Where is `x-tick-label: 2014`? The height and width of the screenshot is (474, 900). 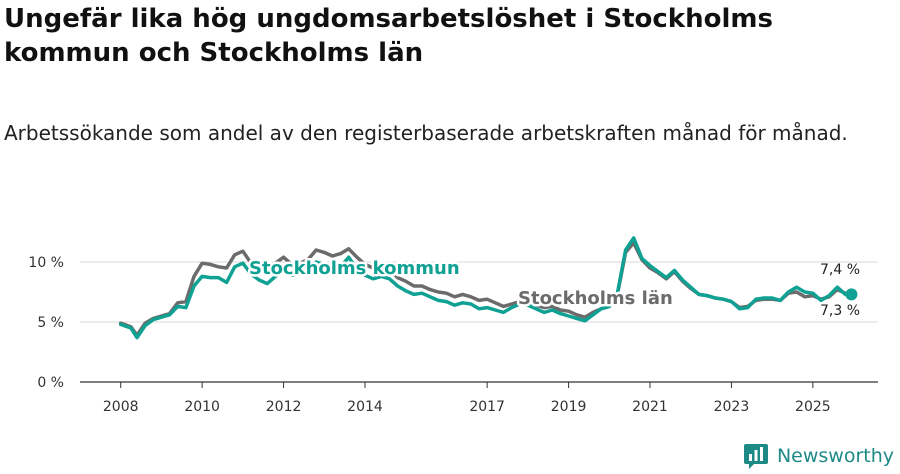 x-tick-label: 2014 is located at coordinates (365, 407).